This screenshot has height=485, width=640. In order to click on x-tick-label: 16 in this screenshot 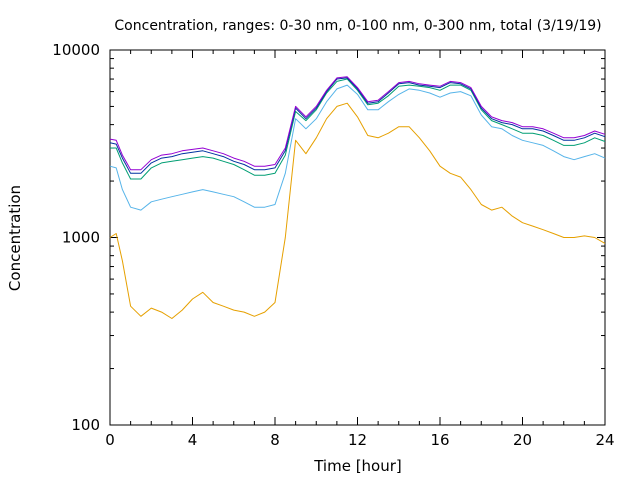, I will do `click(439, 440)`.